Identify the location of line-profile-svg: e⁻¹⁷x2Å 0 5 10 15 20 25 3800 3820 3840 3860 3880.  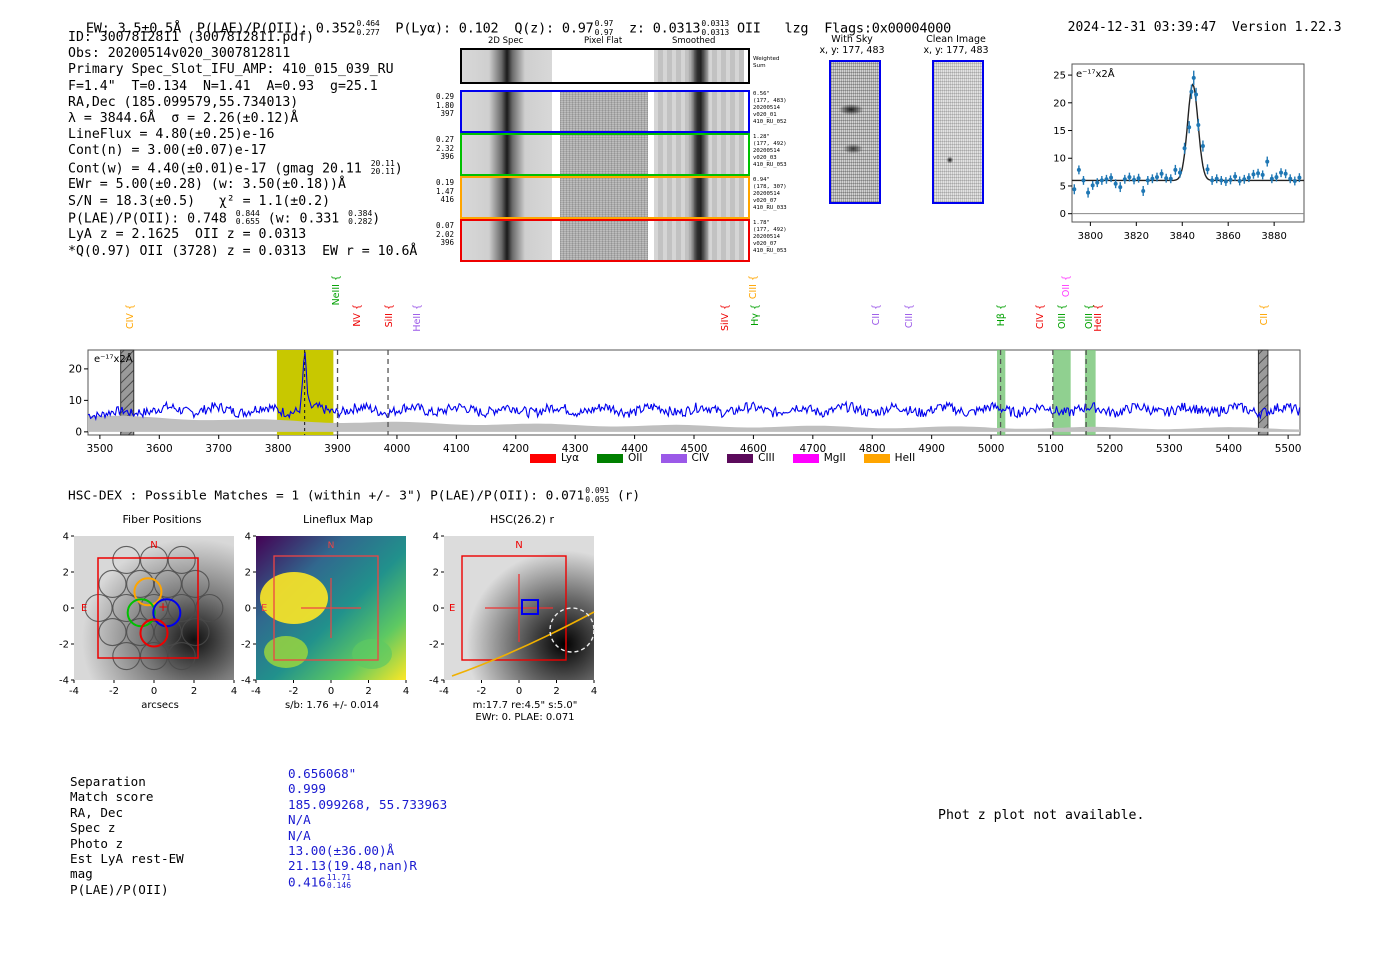
(1179, 152).